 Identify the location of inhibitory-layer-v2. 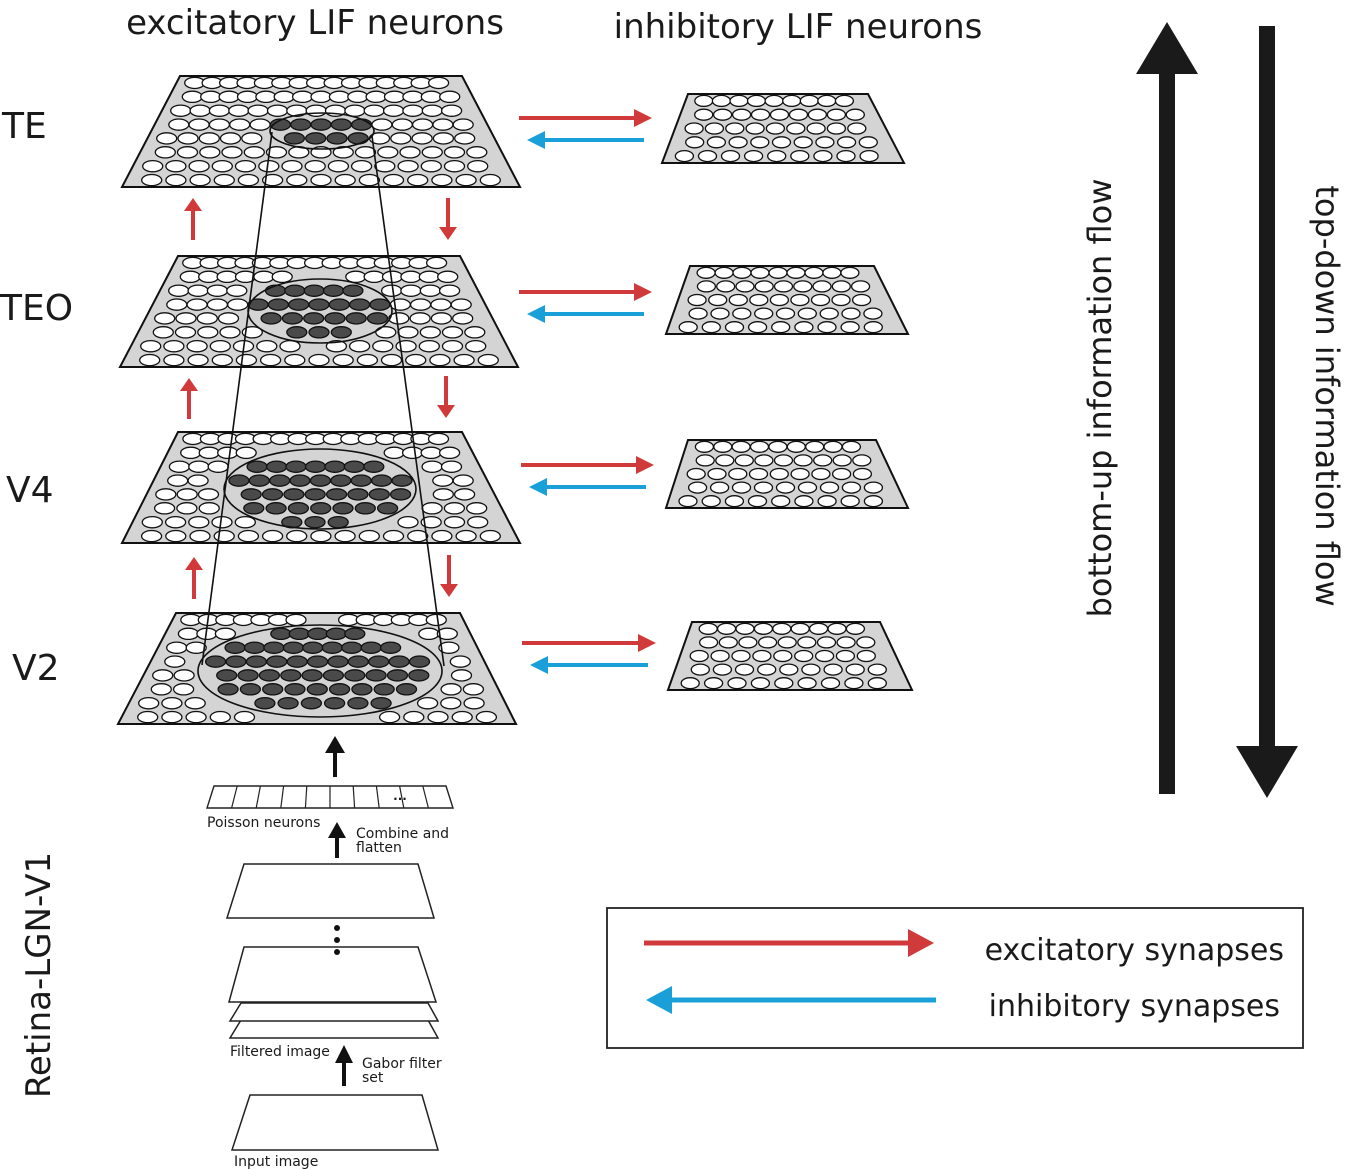
(790, 656).